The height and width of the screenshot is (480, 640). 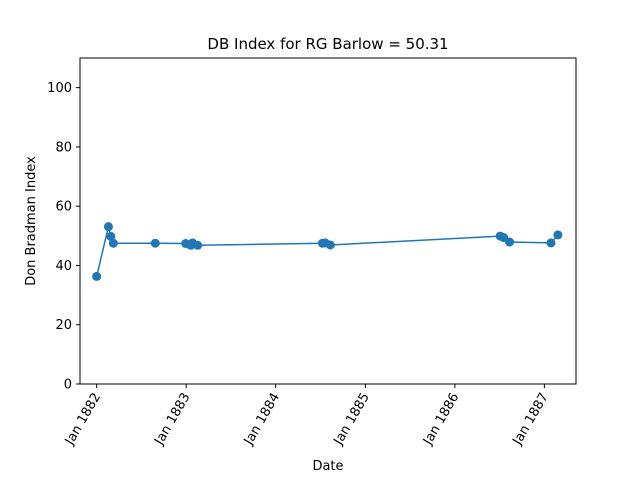 What do you see at coordinates (327, 44) in the screenshot?
I see `chart-title: DB Index for RG Barlow = 50.31` at bounding box center [327, 44].